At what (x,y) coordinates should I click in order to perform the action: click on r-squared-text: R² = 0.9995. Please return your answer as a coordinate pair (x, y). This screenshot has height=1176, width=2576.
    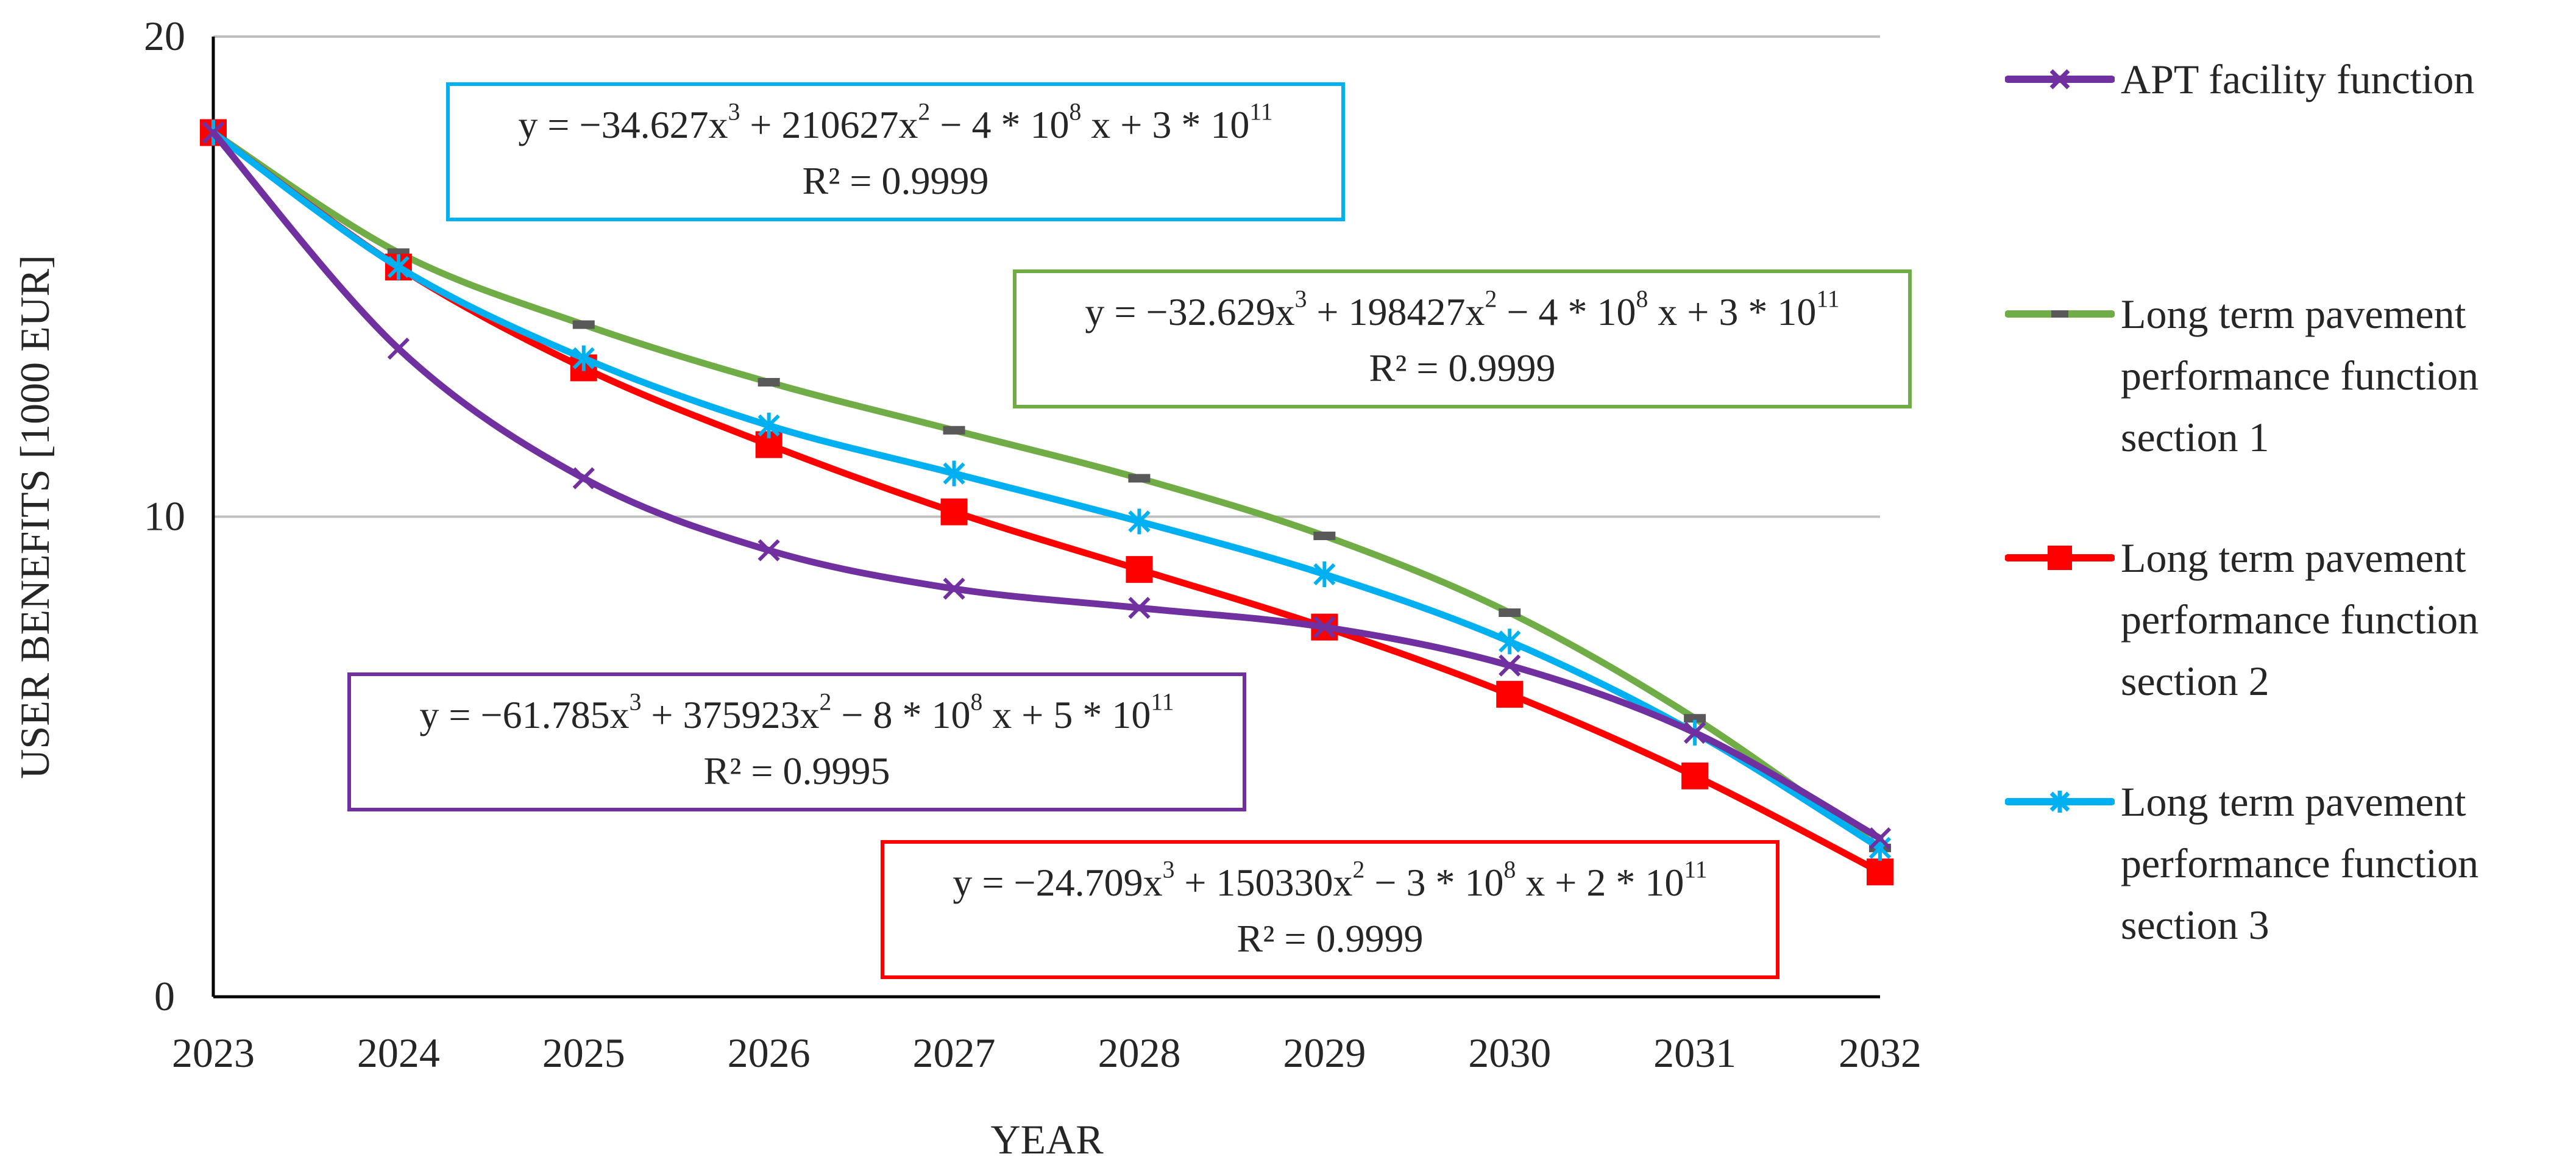
    Looking at the image, I should click on (797, 771).